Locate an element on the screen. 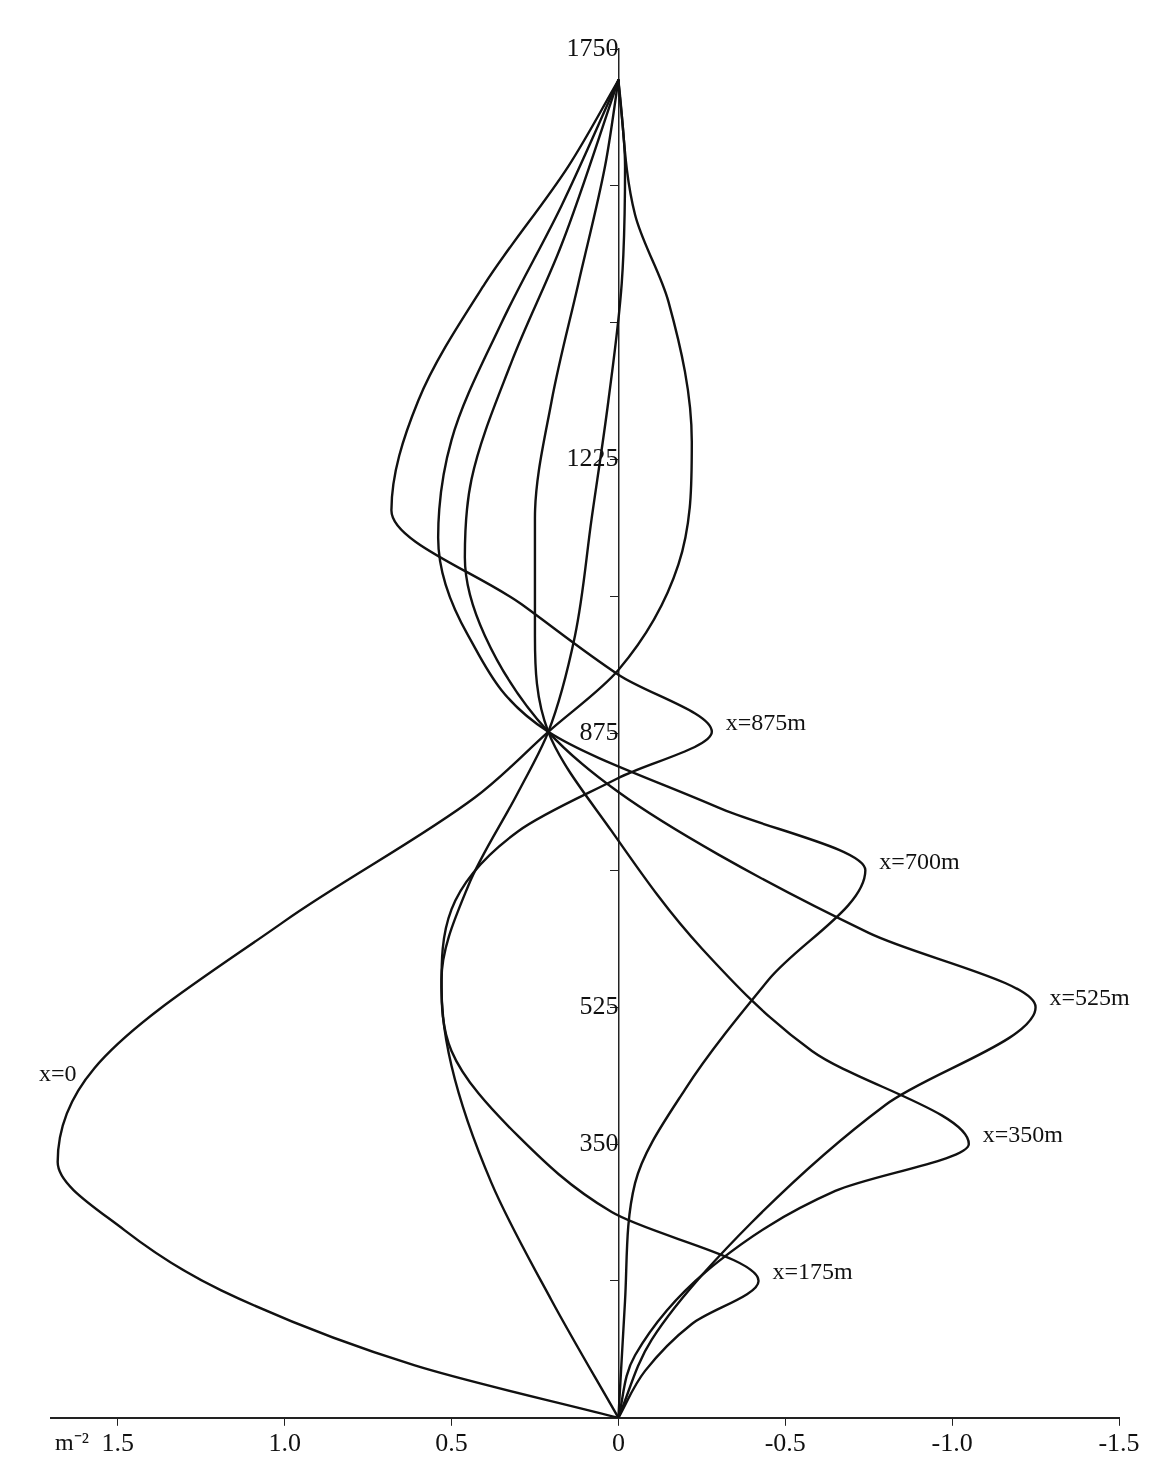 The height and width of the screenshot is (1477, 1156). y-tick-label: 525 is located at coordinates (599, 1005).